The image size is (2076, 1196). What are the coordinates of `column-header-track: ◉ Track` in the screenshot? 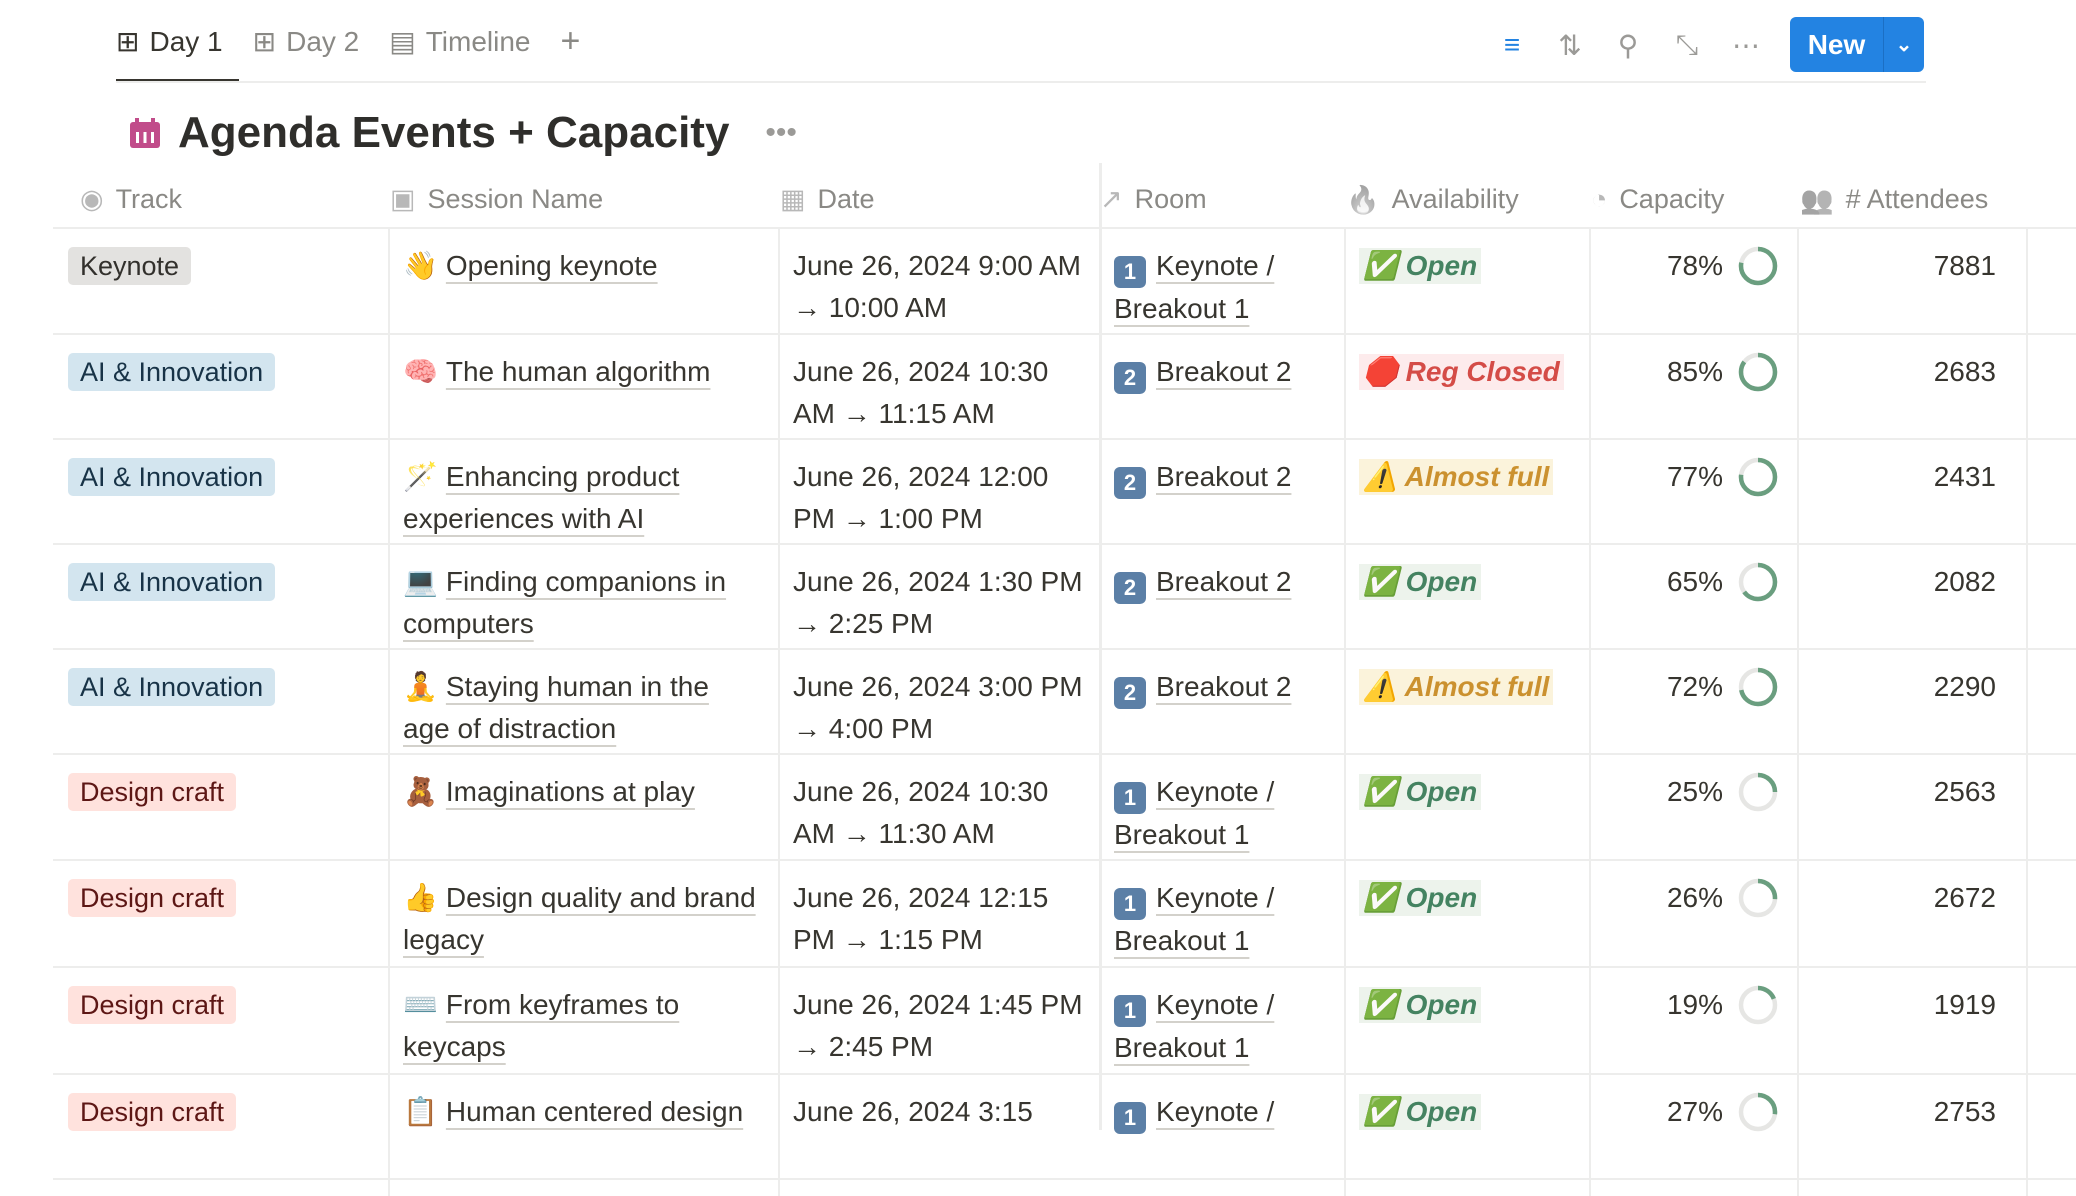 It's located at (131, 199).